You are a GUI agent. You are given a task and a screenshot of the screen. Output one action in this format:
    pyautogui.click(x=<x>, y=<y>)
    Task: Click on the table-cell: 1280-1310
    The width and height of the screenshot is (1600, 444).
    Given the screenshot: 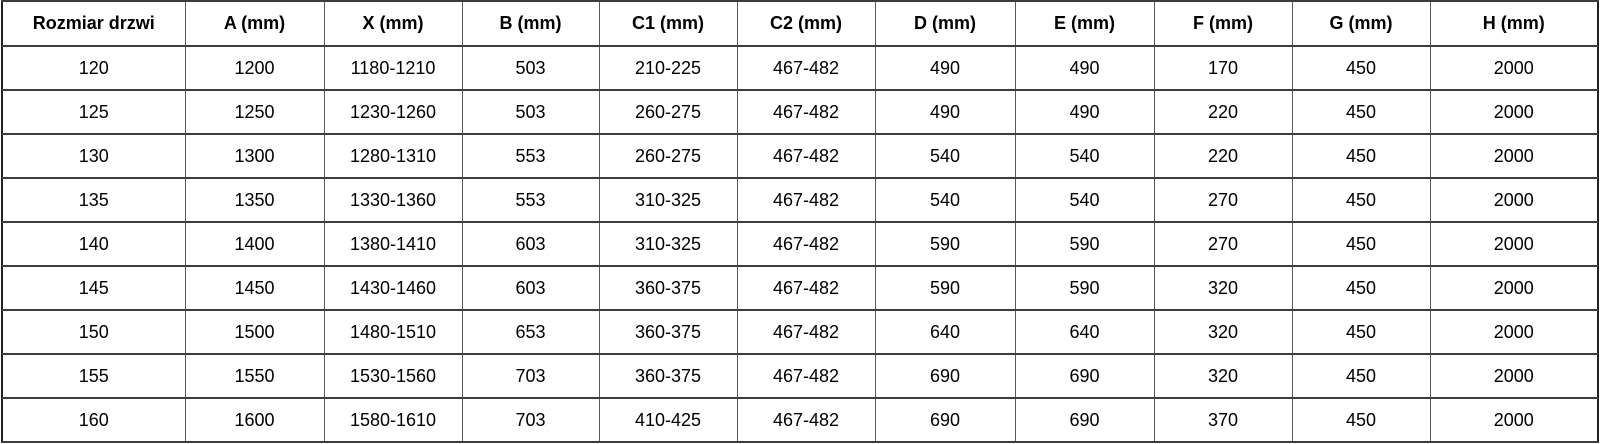 What is the action you would take?
    pyautogui.click(x=393, y=156)
    